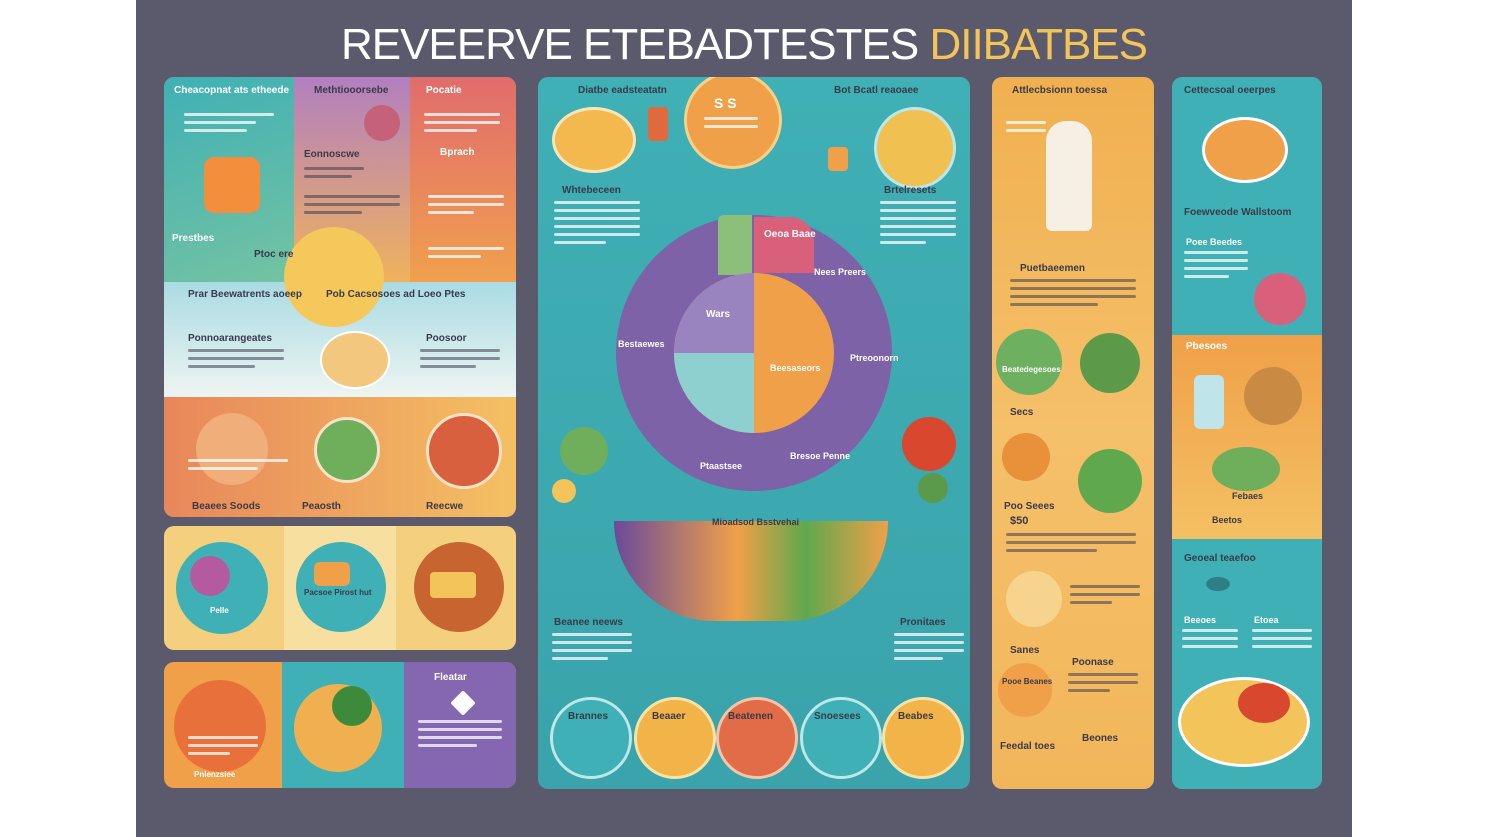 The width and height of the screenshot is (1489, 837). Describe the element at coordinates (592, 649) in the screenshot. I see `center-text-block-bl` at that location.